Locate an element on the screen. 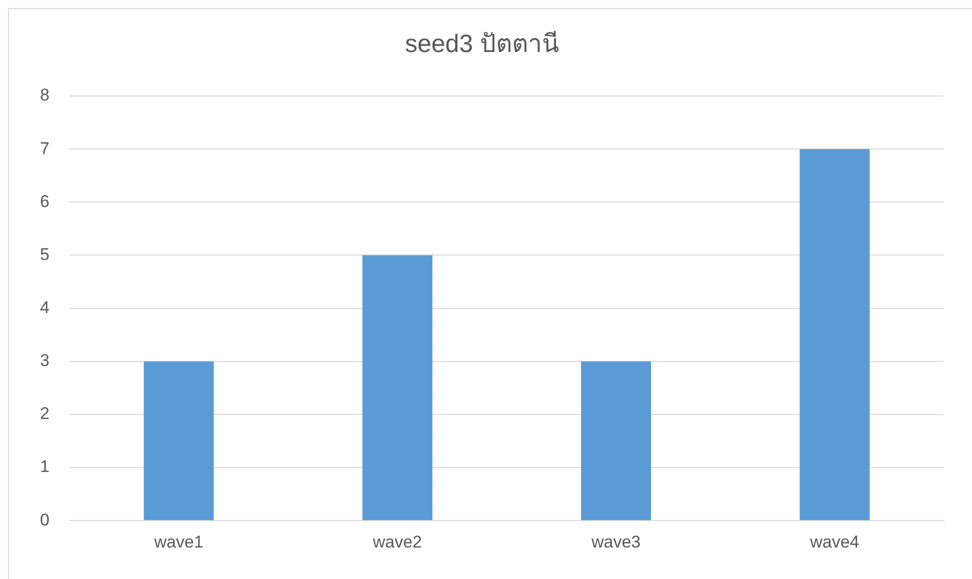 This screenshot has width=972, height=579. x-tick-label: wave2 is located at coordinates (397, 542).